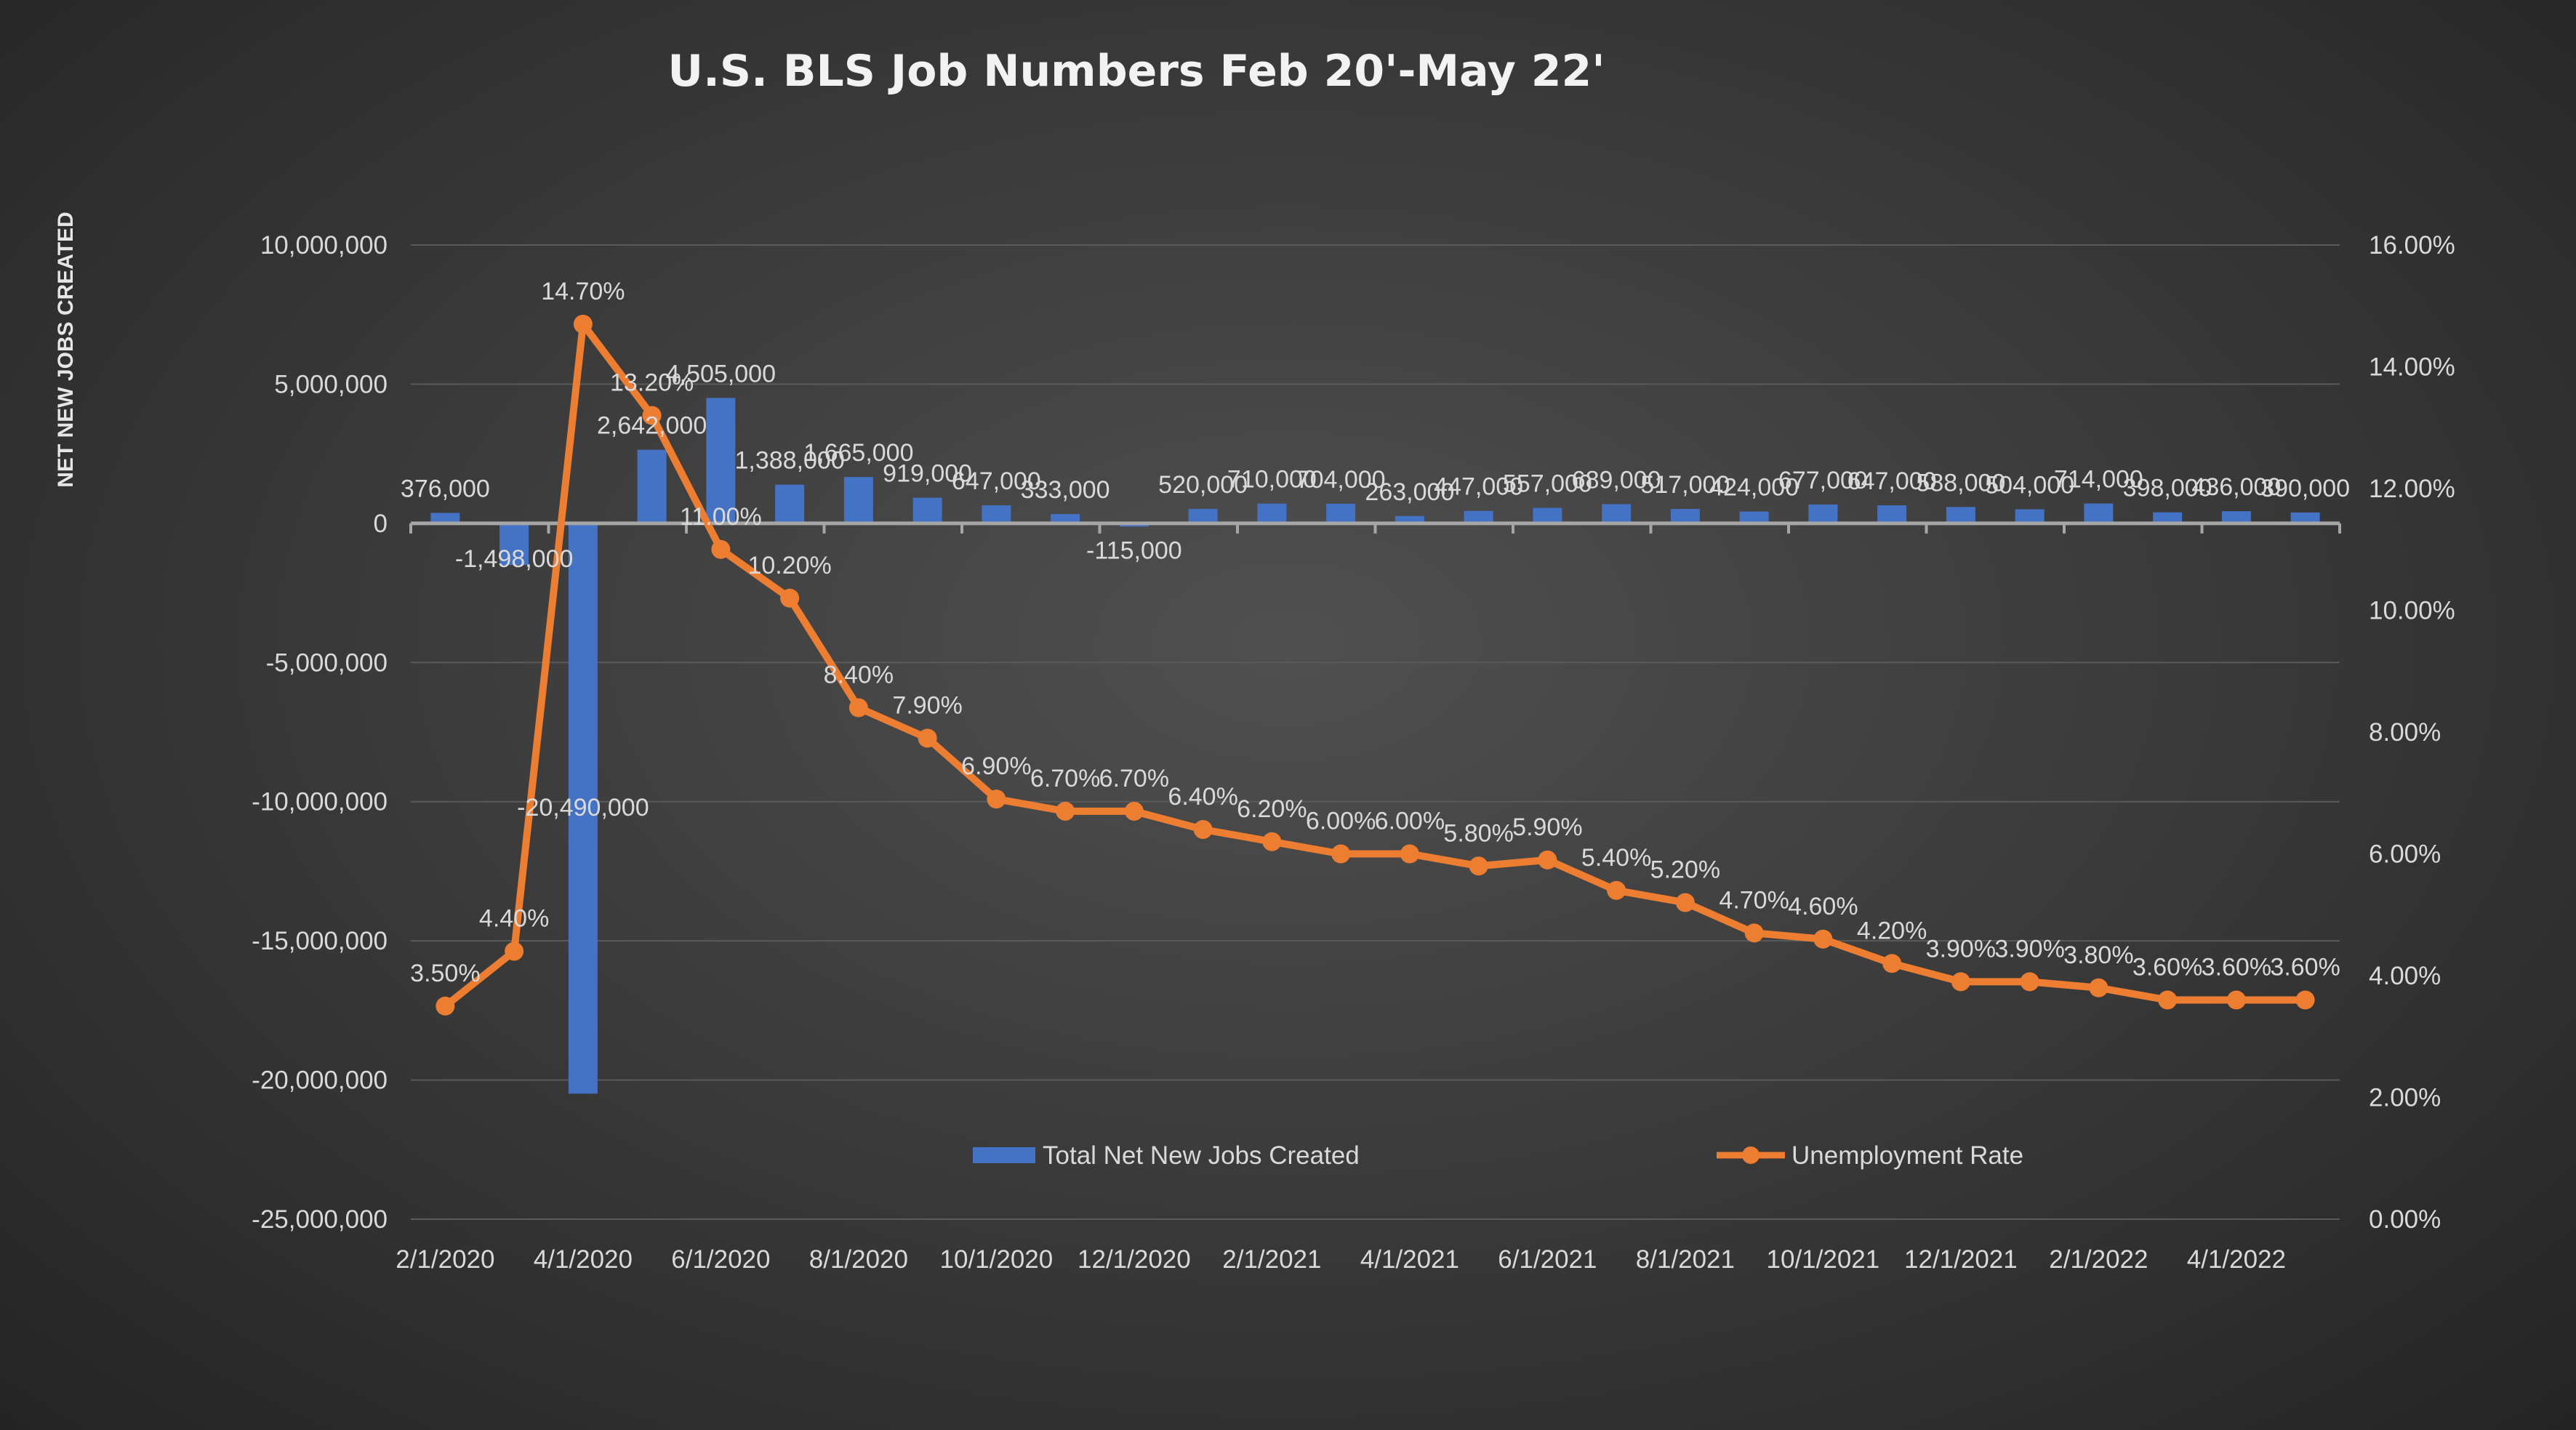  I want to click on line-data-label: 7.90%, so click(927, 705).